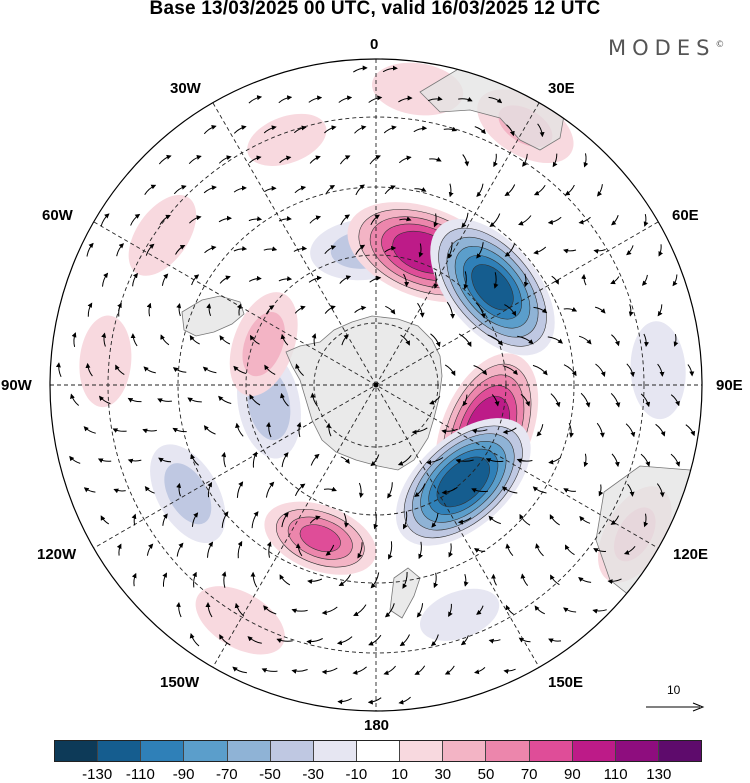 The image size is (750, 783). I want to click on lon-label-0: 0, so click(374, 44).